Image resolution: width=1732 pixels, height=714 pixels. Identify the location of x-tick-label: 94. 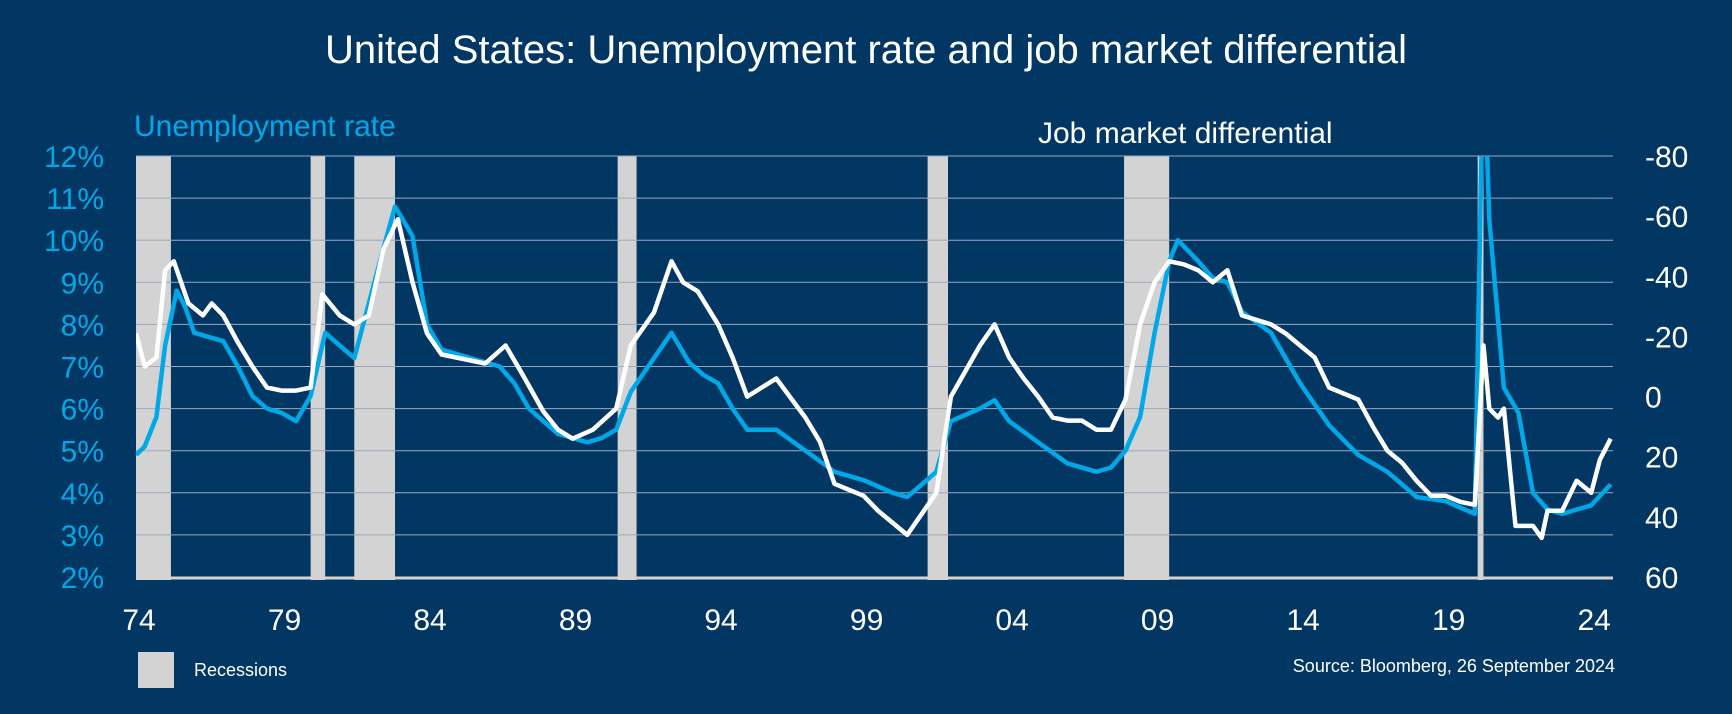
(720, 620).